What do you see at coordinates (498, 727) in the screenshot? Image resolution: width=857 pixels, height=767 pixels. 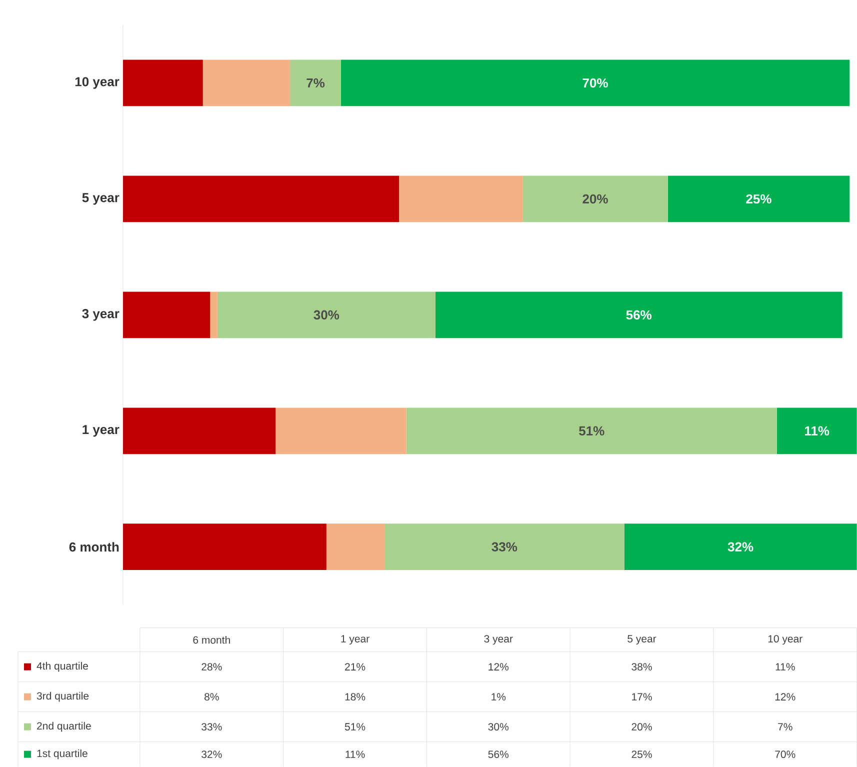 I see `text: 30%` at bounding box center [498, 727].